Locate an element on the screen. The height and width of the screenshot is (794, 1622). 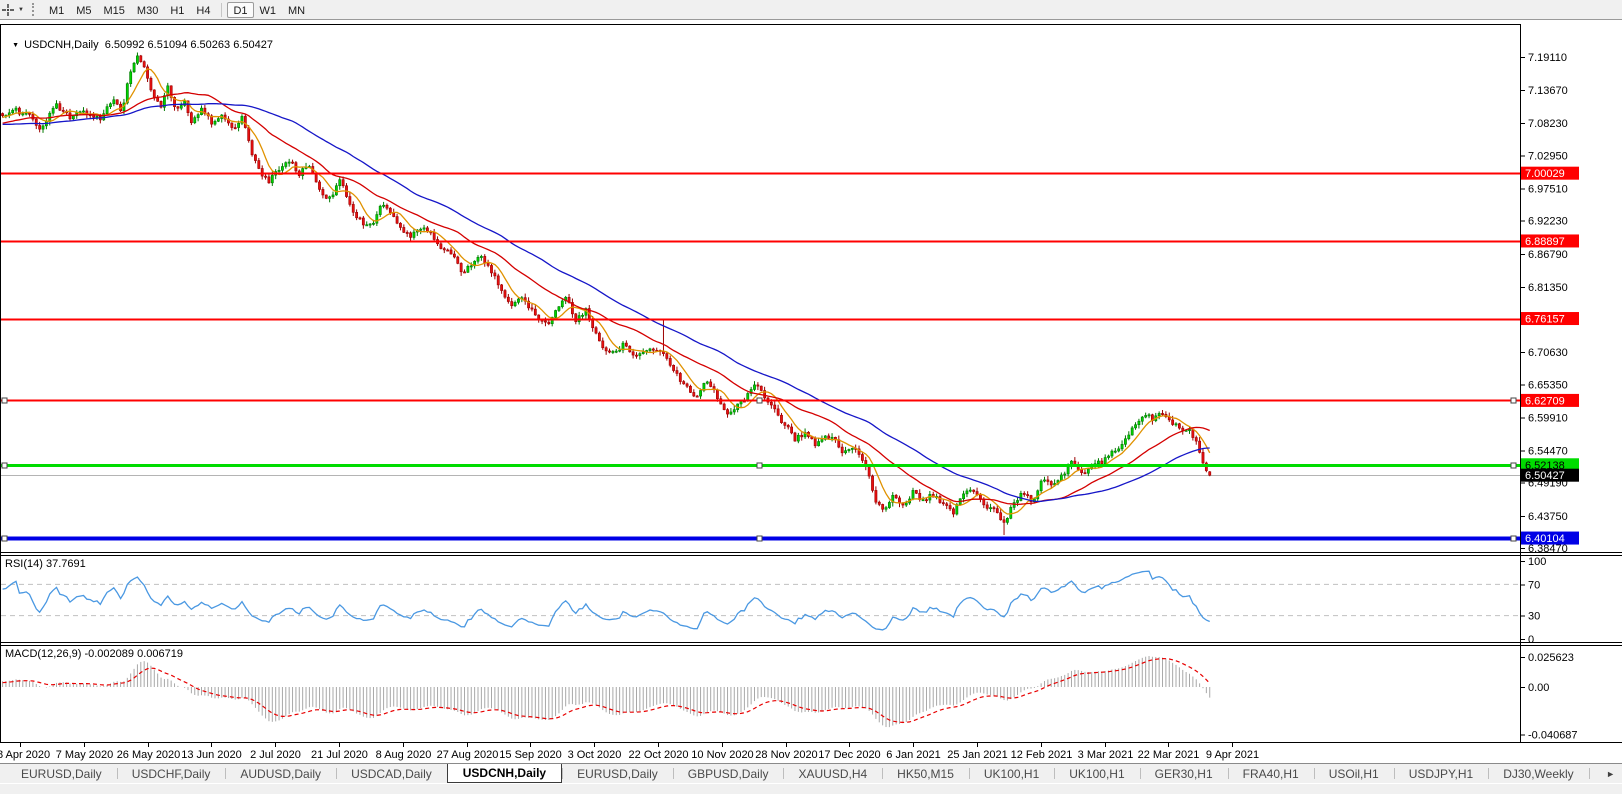
timeframe-button-W1: W1 is located at coordinates (268, 10).